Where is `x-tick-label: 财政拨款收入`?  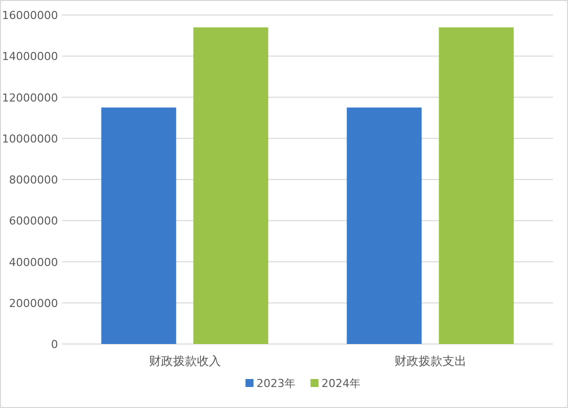
x-tick-label: 财政拨款收入 is located at coordinates (184, 361).